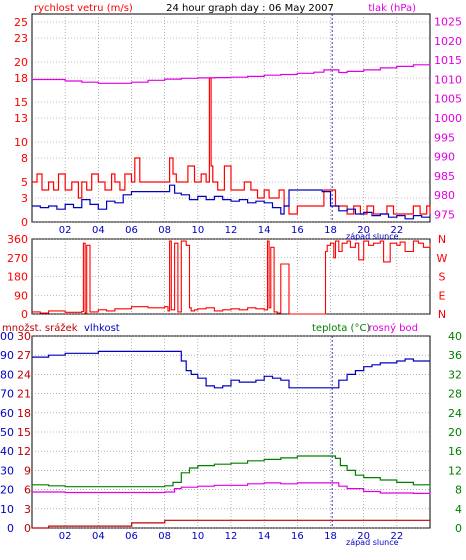 This screenshot has height=560, width=466. Describe the element at coordinates (24, 355) in the screenshot. I see `rain-y-tick-label: 27` at that location.